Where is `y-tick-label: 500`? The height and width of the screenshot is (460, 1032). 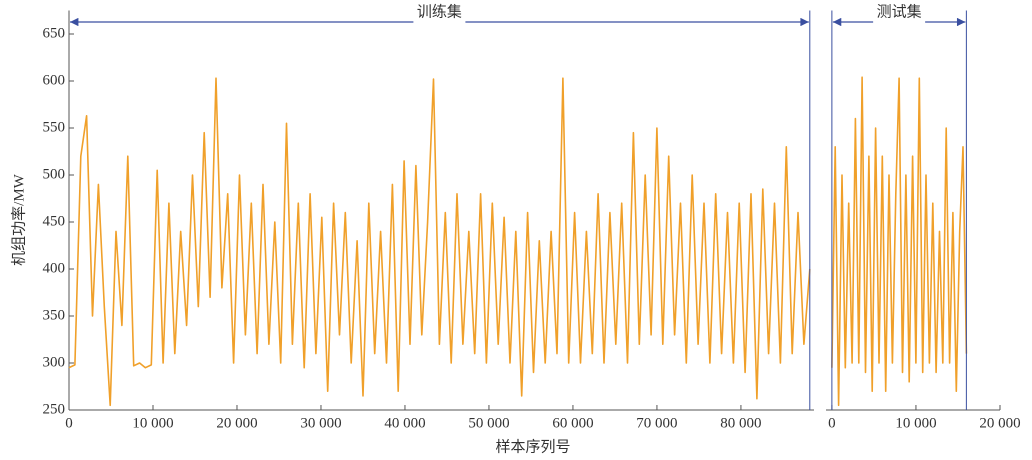 y-tick-label: 500 is located at coordinates (54, 174).